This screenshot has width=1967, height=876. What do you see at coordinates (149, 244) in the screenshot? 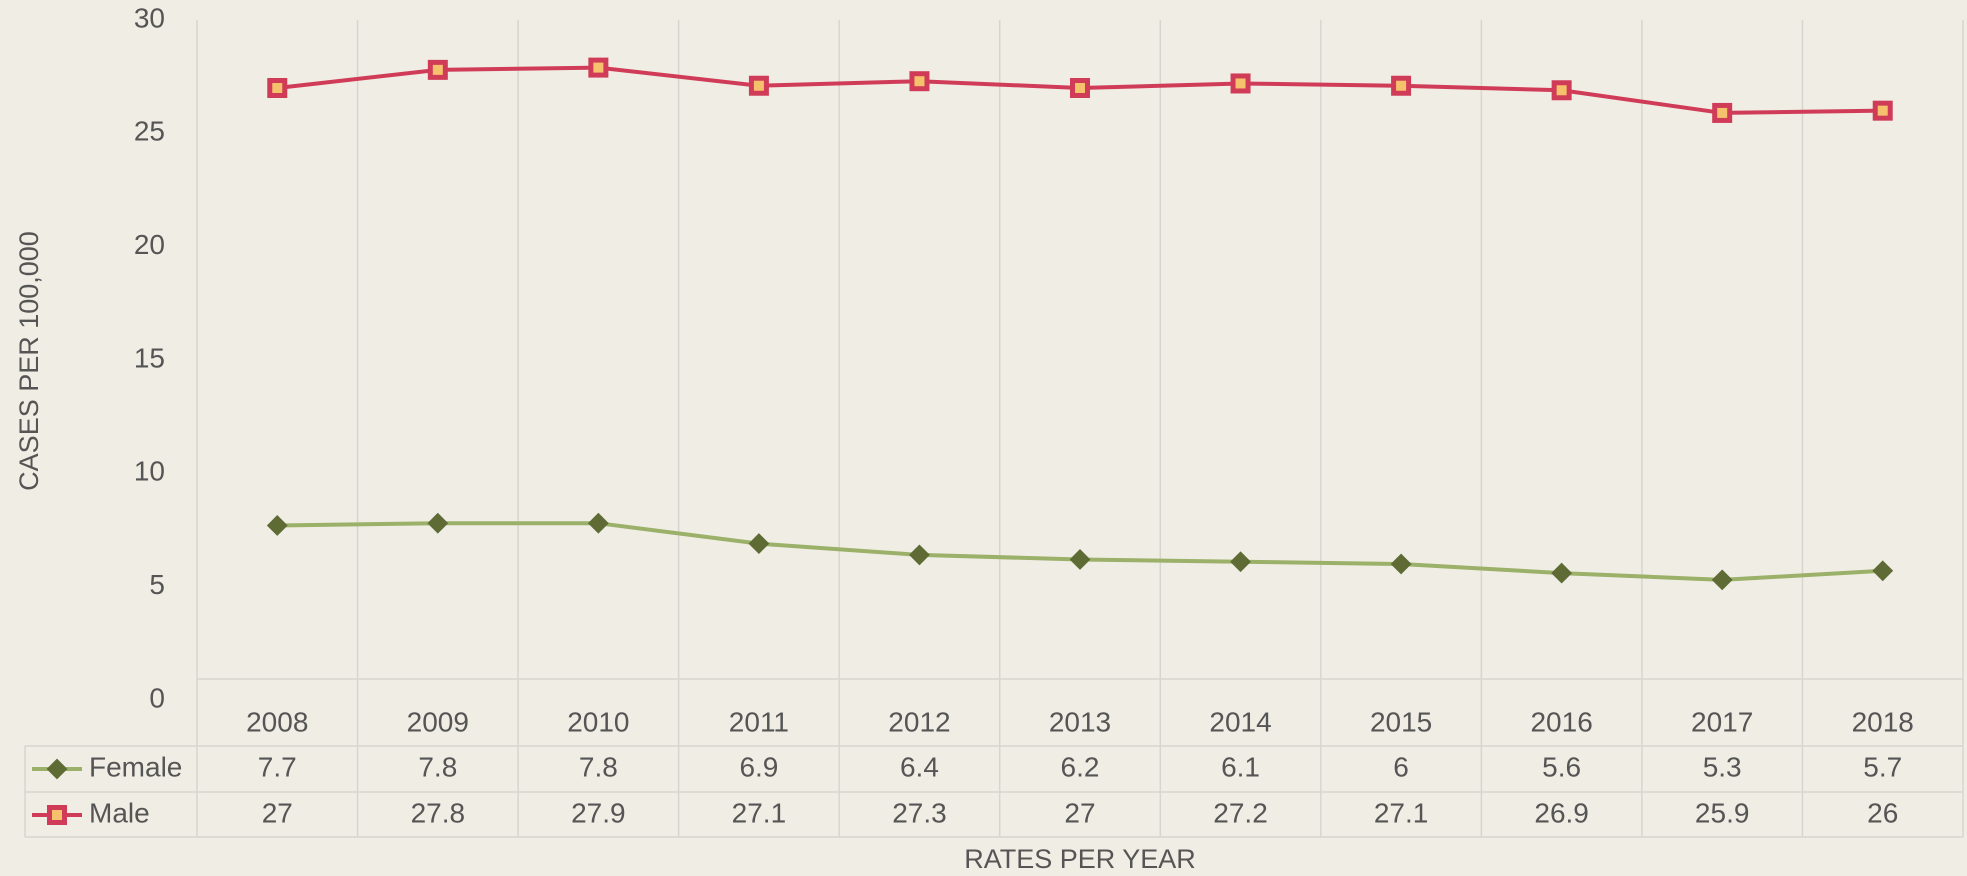
I see `y-tick-label: 20` at bounding box center [149, 244].